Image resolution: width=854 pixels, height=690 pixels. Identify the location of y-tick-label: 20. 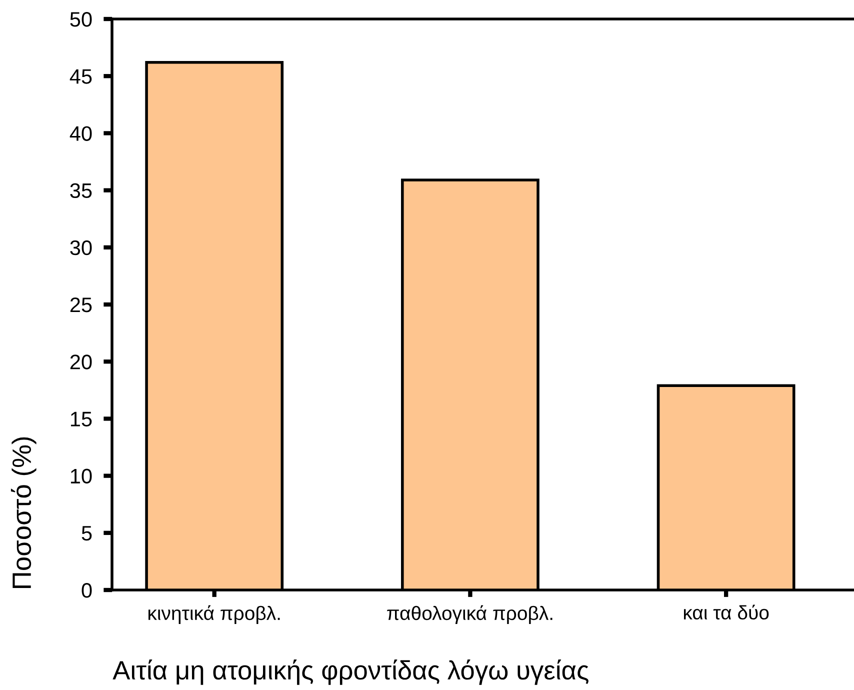
(81, 362).